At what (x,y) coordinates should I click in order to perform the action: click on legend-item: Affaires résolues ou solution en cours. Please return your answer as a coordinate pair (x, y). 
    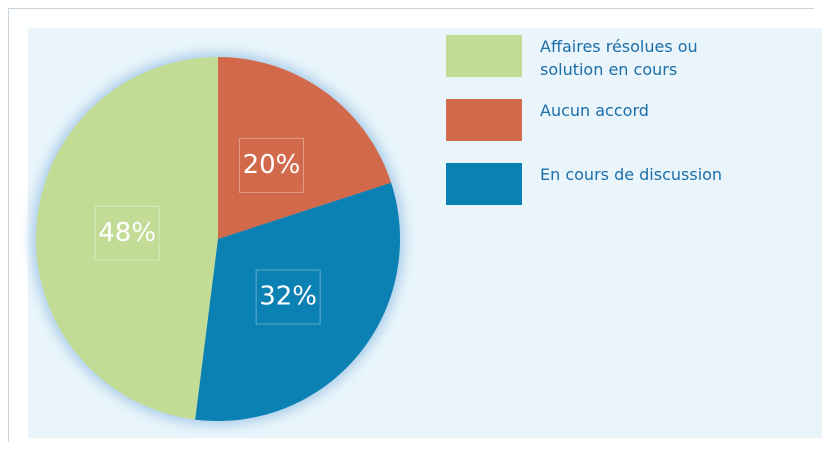
    Looking at the image, I should click on (626, 57).